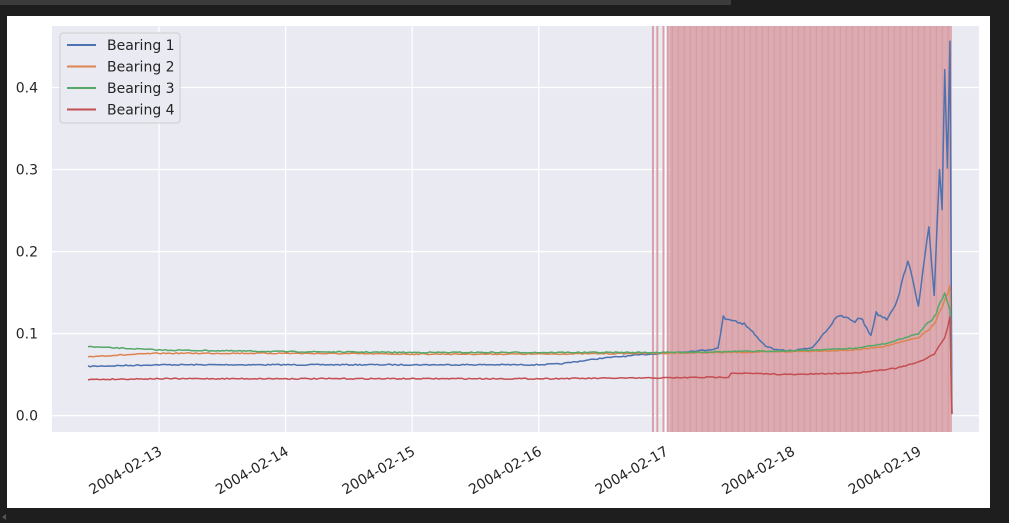 This screenshot has height=523, width=1009. Describe the element at coordinates (252, 471) in the screenshot. I see `x-tick-label: 2004-02-14` at that location.